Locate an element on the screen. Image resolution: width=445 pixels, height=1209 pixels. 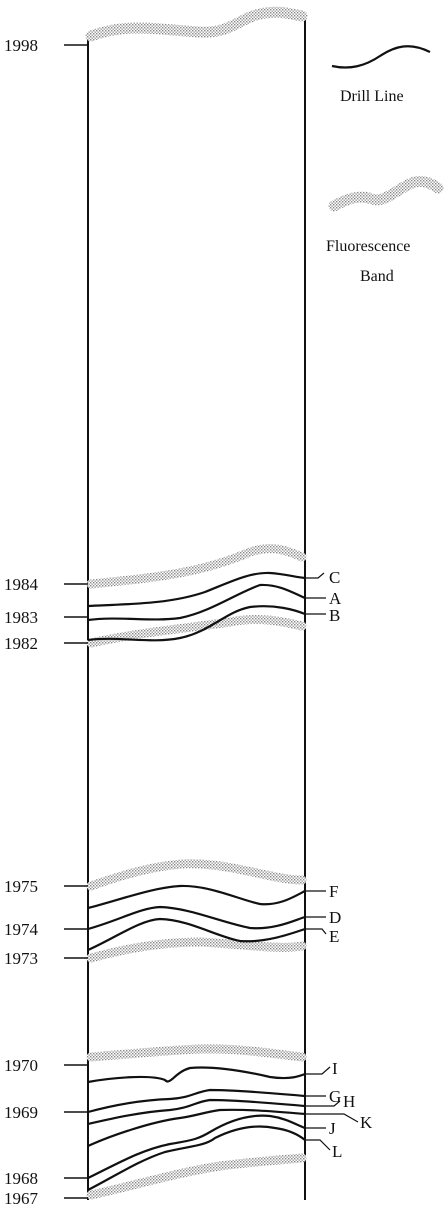
drill-line-d is located at coordinates (196, 918).